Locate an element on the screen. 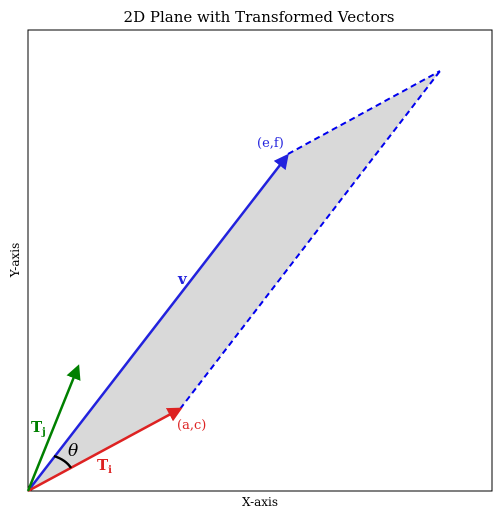  vector-ti-label-sub: i is located at coordinates (110, 470).